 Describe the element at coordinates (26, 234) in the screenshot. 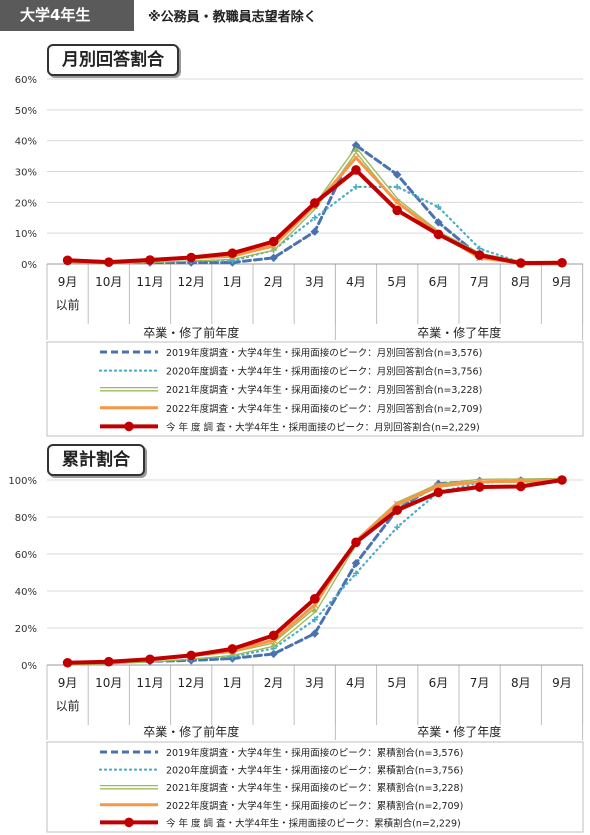

I see `y-tick-label: 10%` at that location.